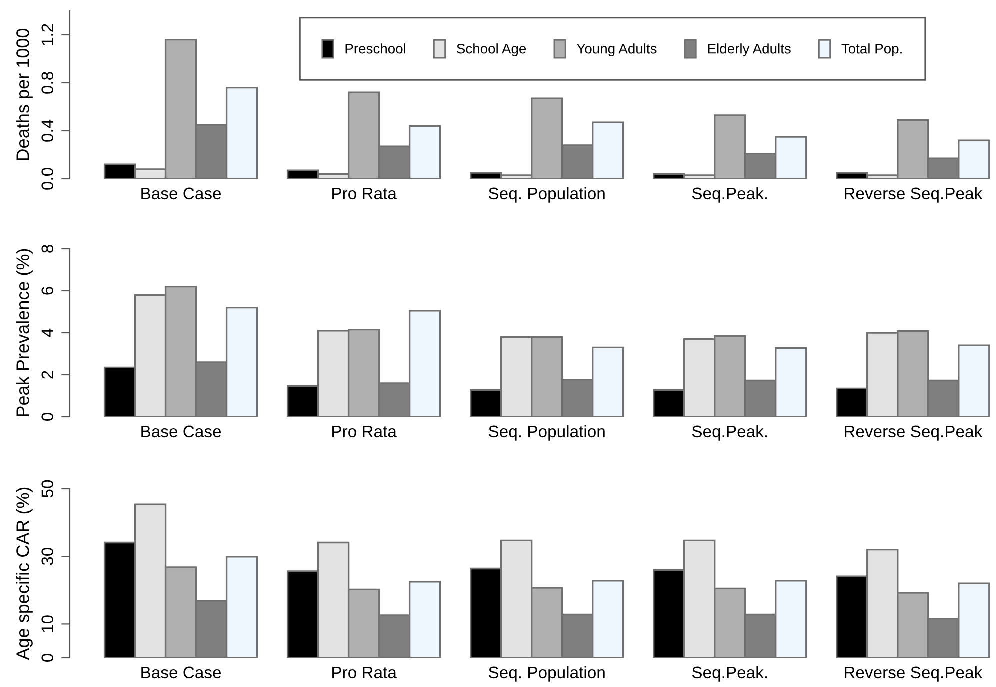  What do you see at coordinates (48, 557) in the screenshot?
I see `y-tick-label: 30` at bounding box center [48, 557].